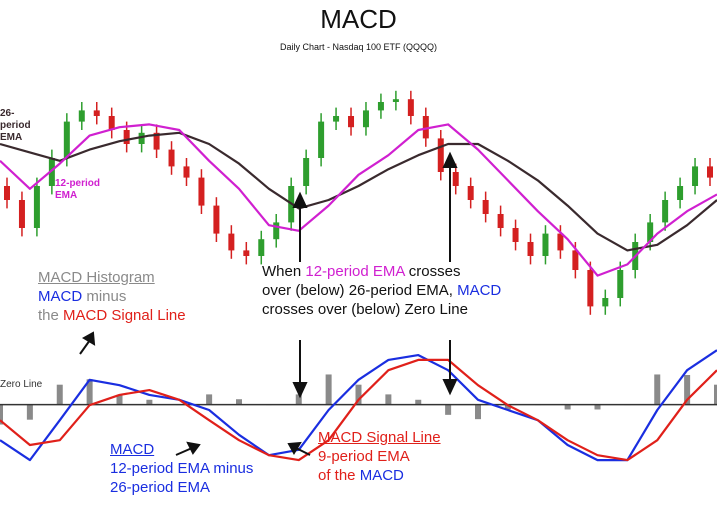 The width and height of the screenshot is (717, 532). I want to click on annotation: MACD 12-period EMA minus 26-period EMA, so click(181, 468).